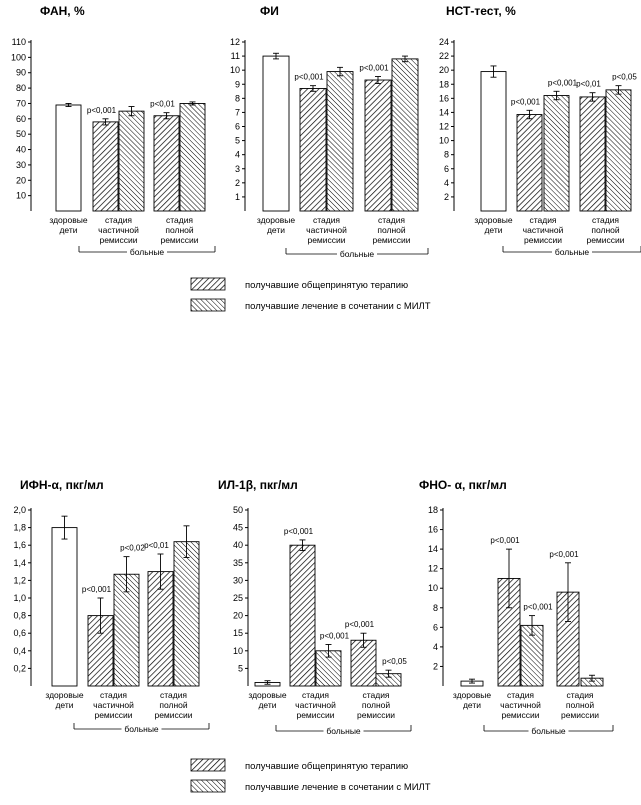 The width and height of the screenshot is (641, 805). I want to click on y-tick-label: 5, so click(237, 141).